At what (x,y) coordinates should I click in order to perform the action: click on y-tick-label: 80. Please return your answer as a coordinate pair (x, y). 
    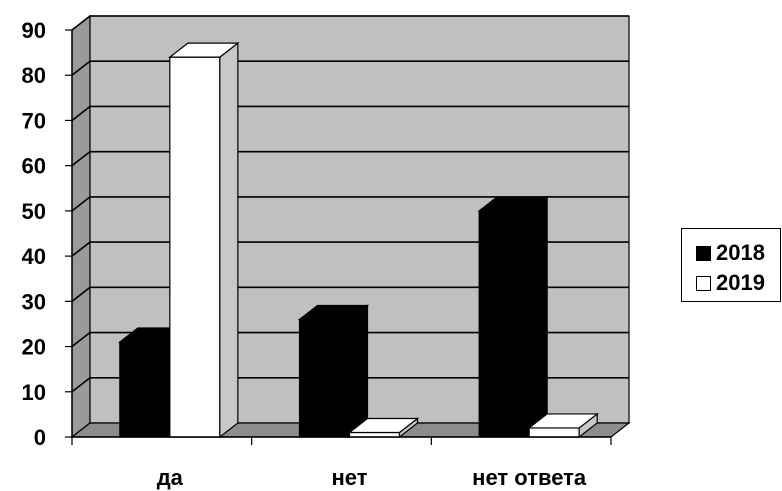
    Looking at the image, I should click on (34, 75).